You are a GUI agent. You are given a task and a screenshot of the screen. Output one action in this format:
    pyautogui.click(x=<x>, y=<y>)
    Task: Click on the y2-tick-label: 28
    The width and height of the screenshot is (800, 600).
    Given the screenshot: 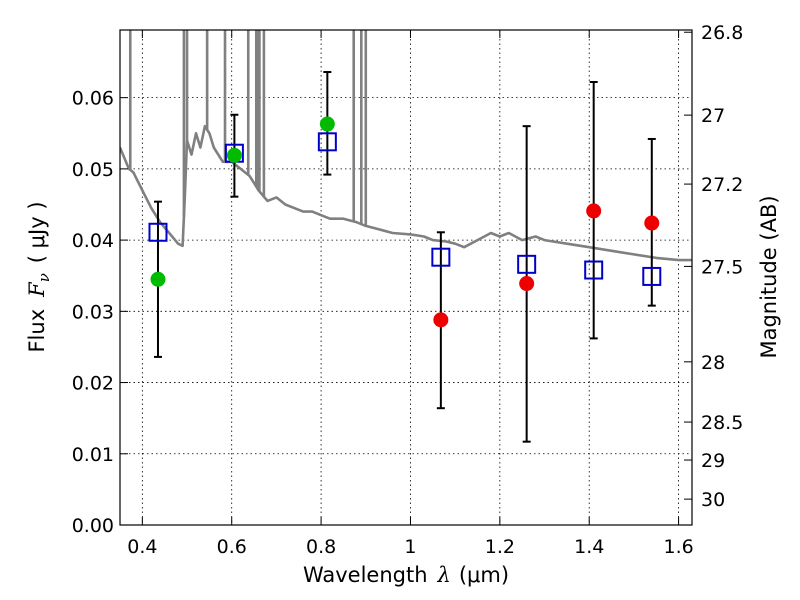 What is the action you would take?
    pyautogui.click(x=713, y=363)
    